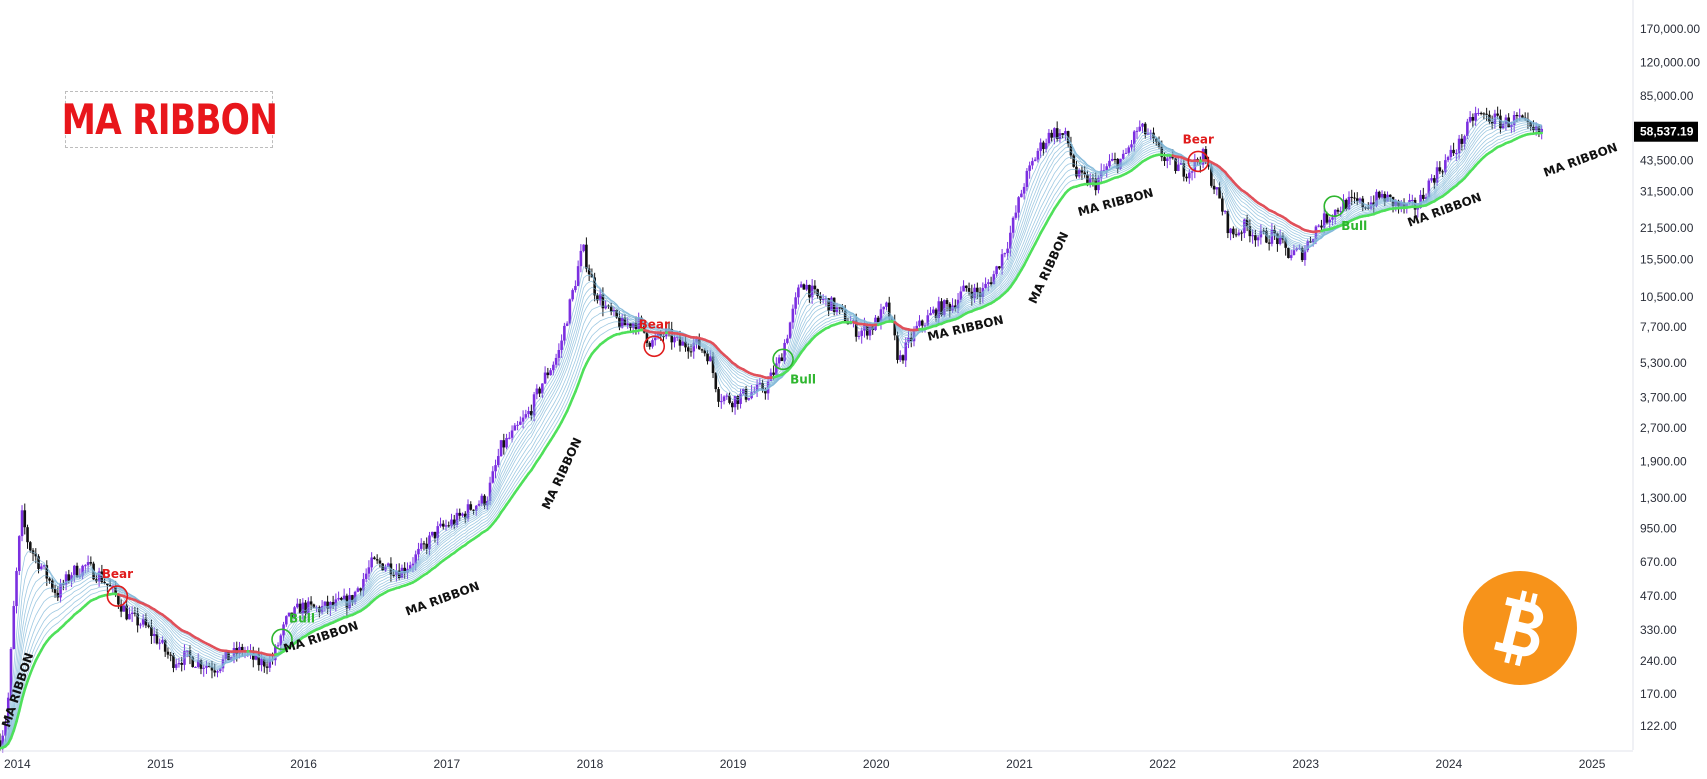  What do you see at coordinates (117, 596) in the screenshot?
I see `bear-circle` at bounding box center [117, 596].